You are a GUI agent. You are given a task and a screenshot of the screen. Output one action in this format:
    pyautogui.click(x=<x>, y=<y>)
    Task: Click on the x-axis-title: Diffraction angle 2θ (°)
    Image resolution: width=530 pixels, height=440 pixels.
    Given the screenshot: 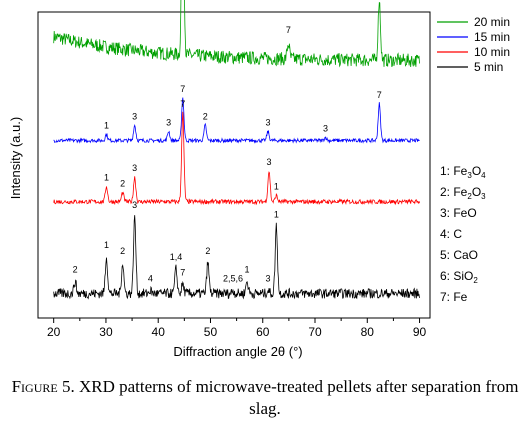 What is the action you would take?
    pyautogui.click(x=237, y=351)
    